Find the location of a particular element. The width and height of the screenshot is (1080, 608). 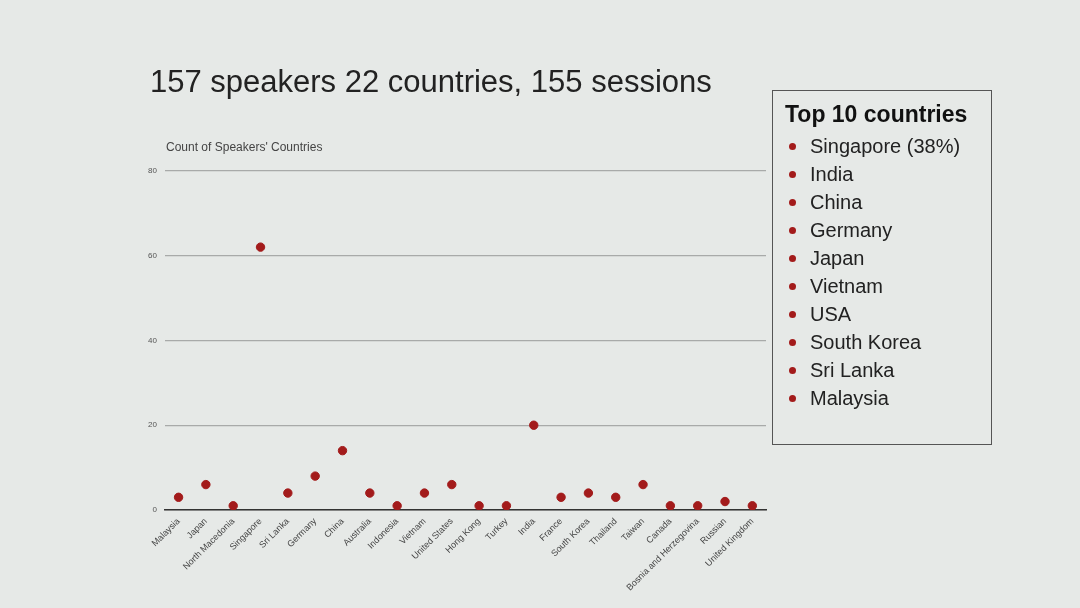

y-tick-label: 40 is located at coordinates (152, 340).